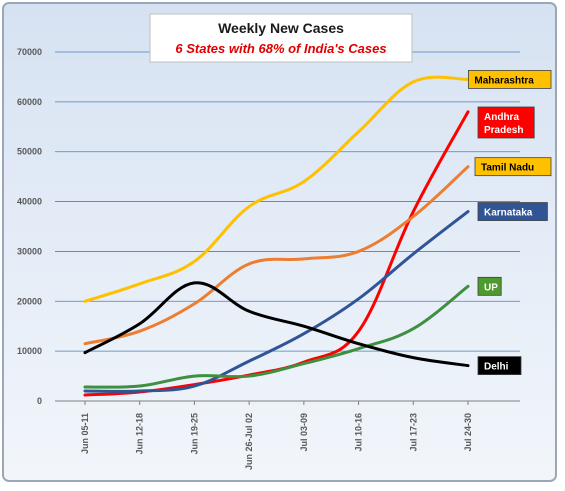  What do you see at coordinates (85, 433) in the screenshot?
I see `x-tick-label: Jun 05-11` at bounding box center [85, 433].